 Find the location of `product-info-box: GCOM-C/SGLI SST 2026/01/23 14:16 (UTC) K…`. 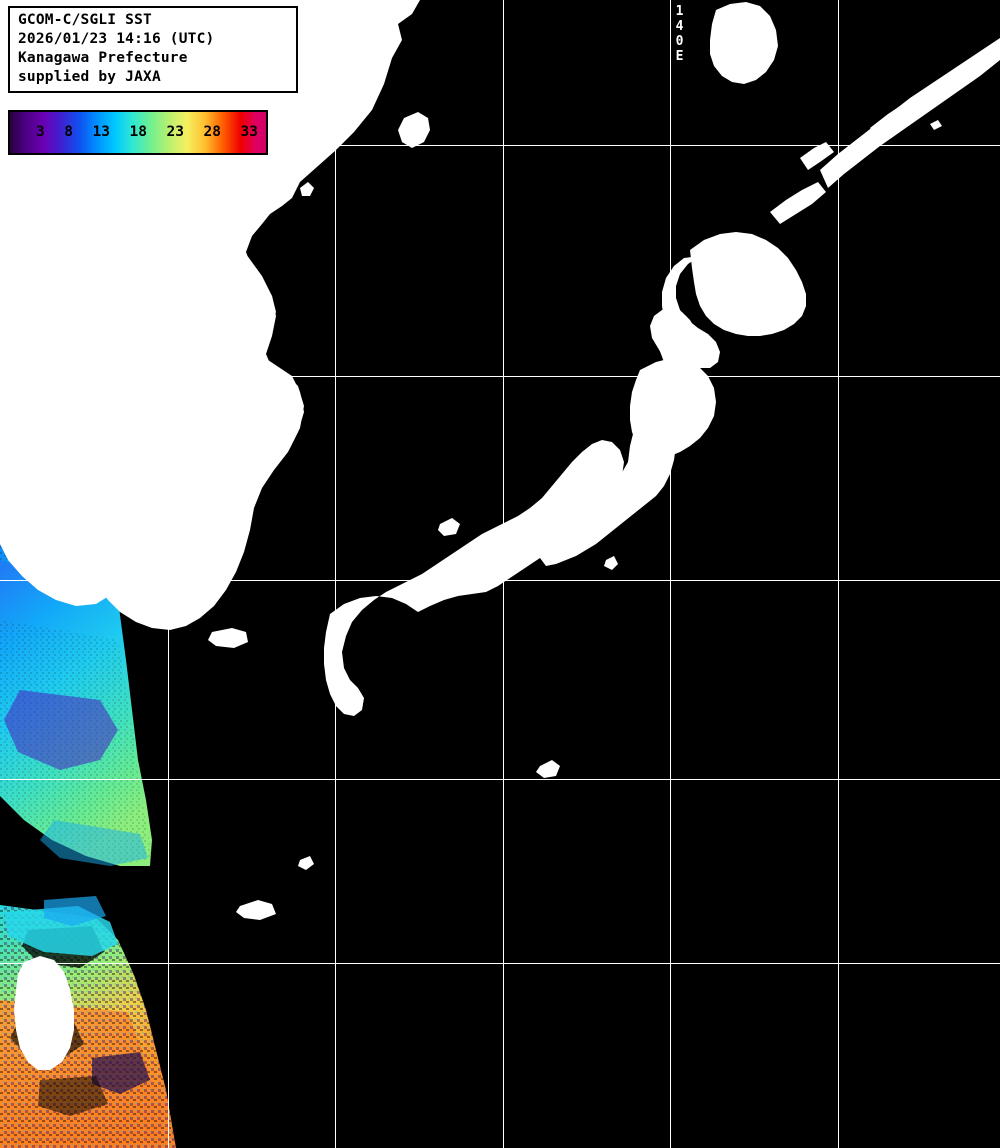

product-info-box: GCOM-C/SGLI SST 2026/01/23 14:16 (UTC) K… is located at coordinates (153, 49).